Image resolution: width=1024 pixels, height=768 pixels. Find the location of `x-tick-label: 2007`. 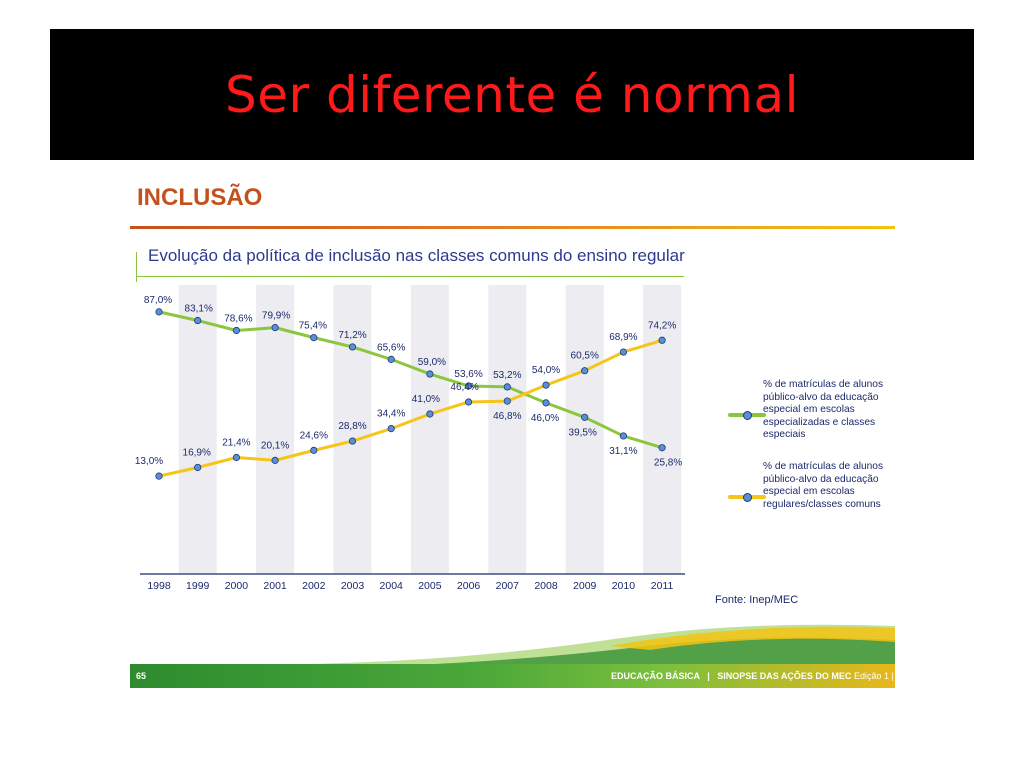

x-tick-label: 2007 is located at coordinates (508, 586).